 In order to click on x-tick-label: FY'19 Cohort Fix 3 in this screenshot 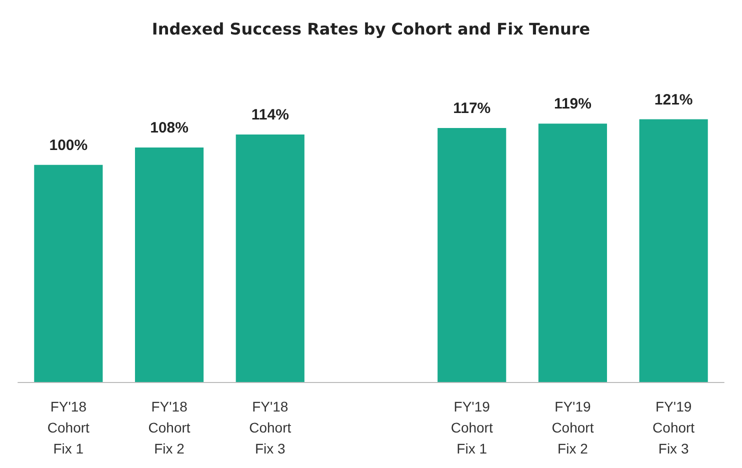, I will do `click(673, 427)`.